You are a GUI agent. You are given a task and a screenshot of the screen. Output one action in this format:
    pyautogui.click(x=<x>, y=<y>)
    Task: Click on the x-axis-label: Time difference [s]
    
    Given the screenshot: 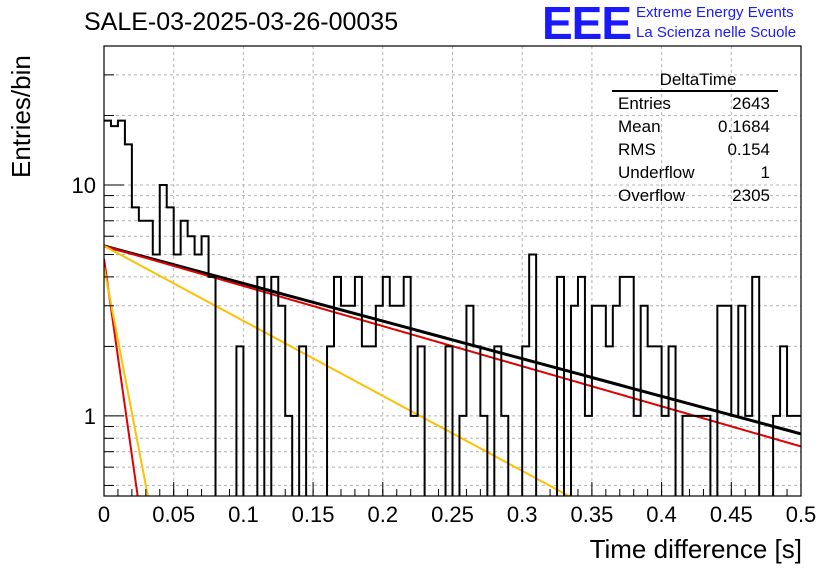 What is the action you would take?
    pyautogui.click(x=695, y=549)
    